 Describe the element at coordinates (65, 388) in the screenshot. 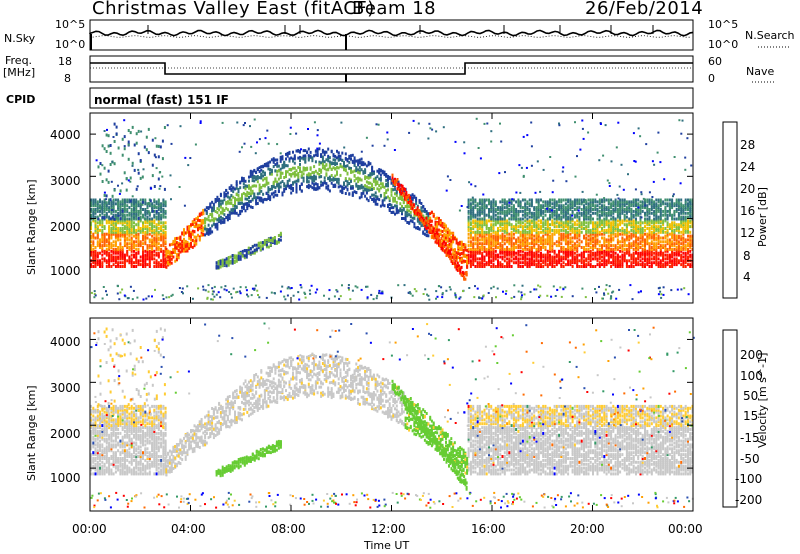

I see `velocity-ytick: 3000` at that location.